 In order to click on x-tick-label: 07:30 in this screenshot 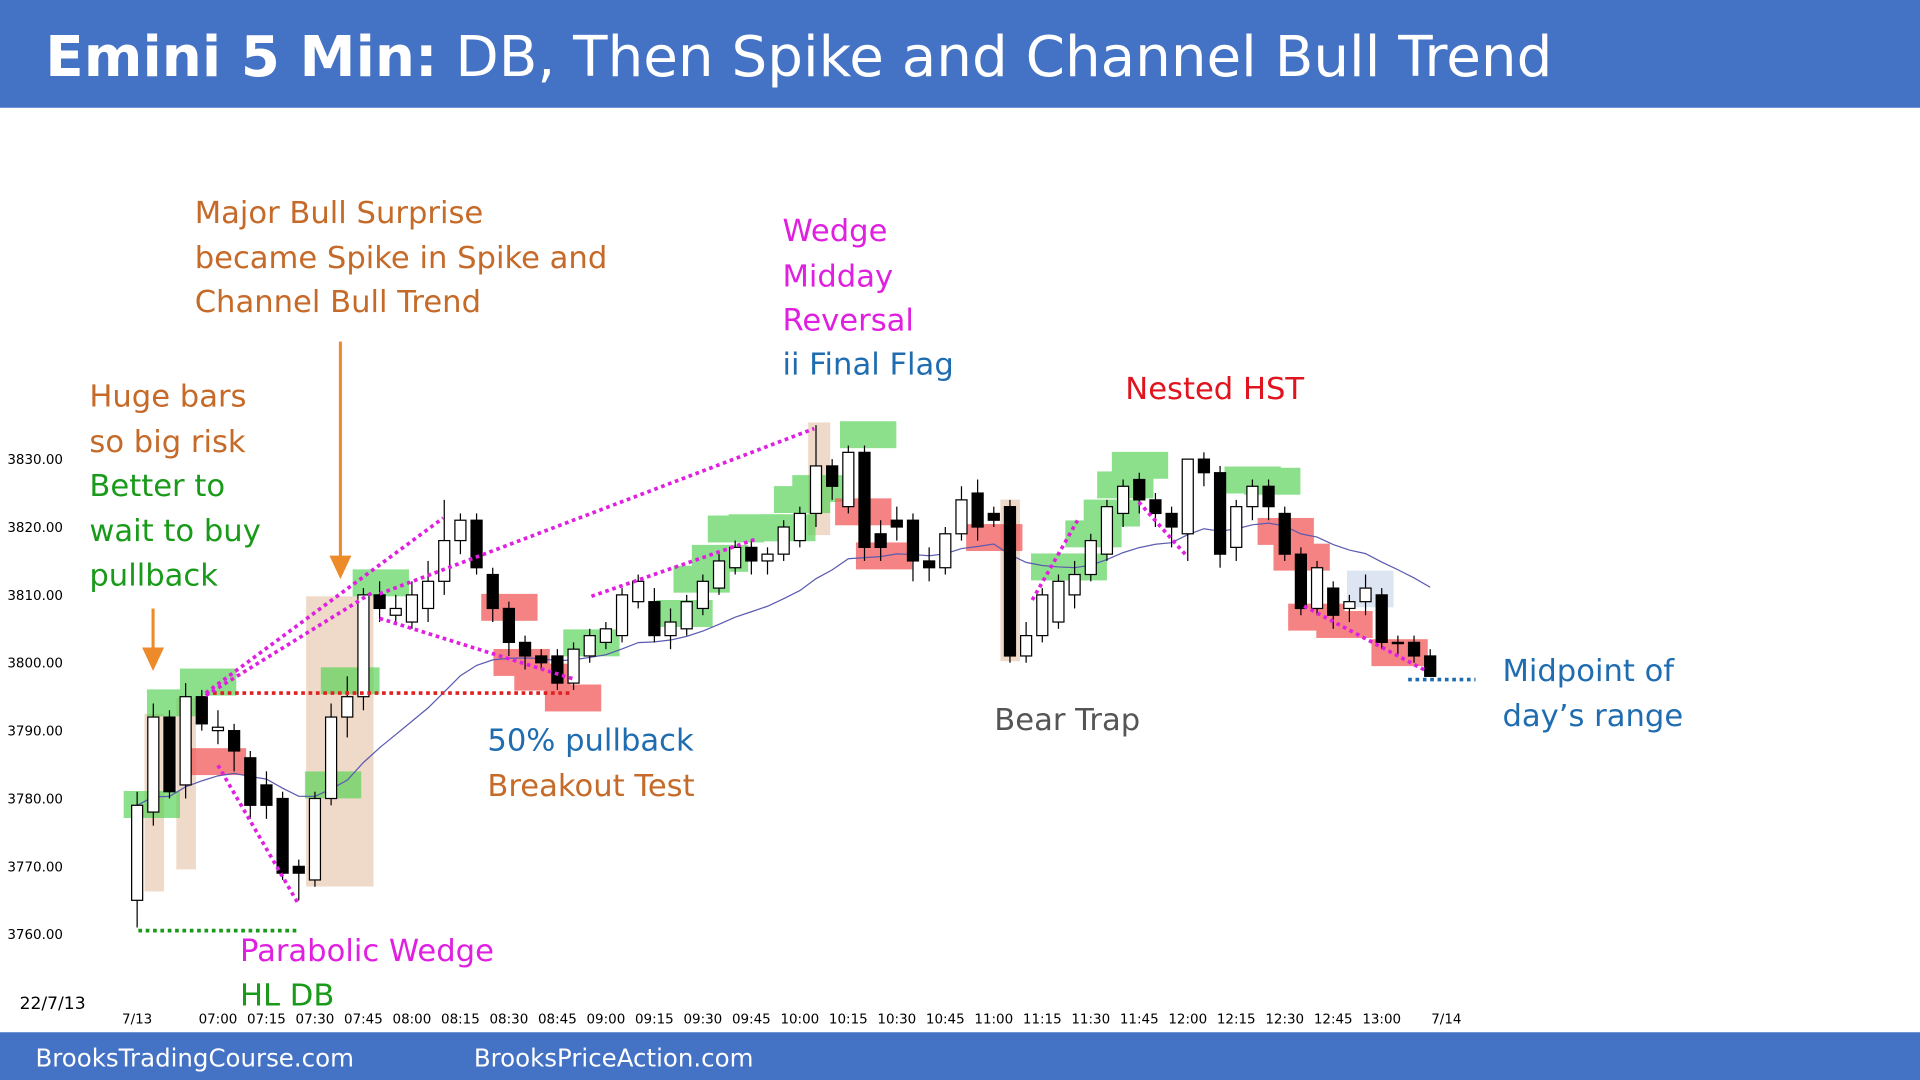, I will do `click(315, 1020)`.